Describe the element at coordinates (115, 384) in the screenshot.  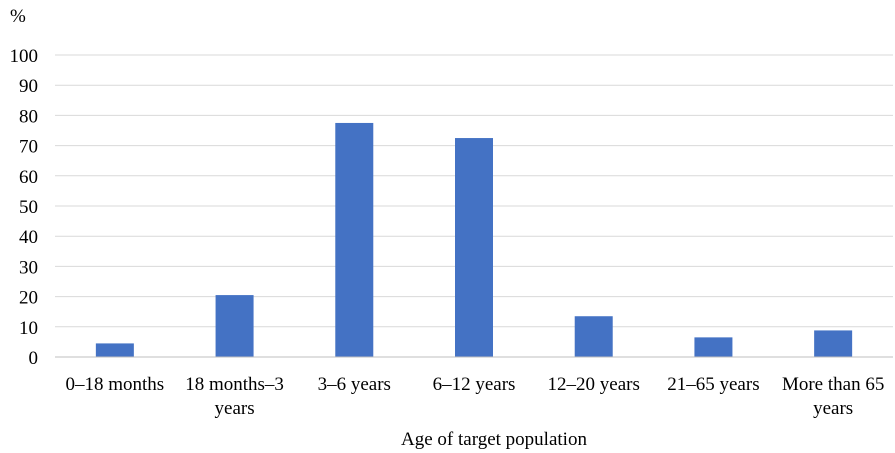
I see `x-tick-label: 0–18 months` at that location.